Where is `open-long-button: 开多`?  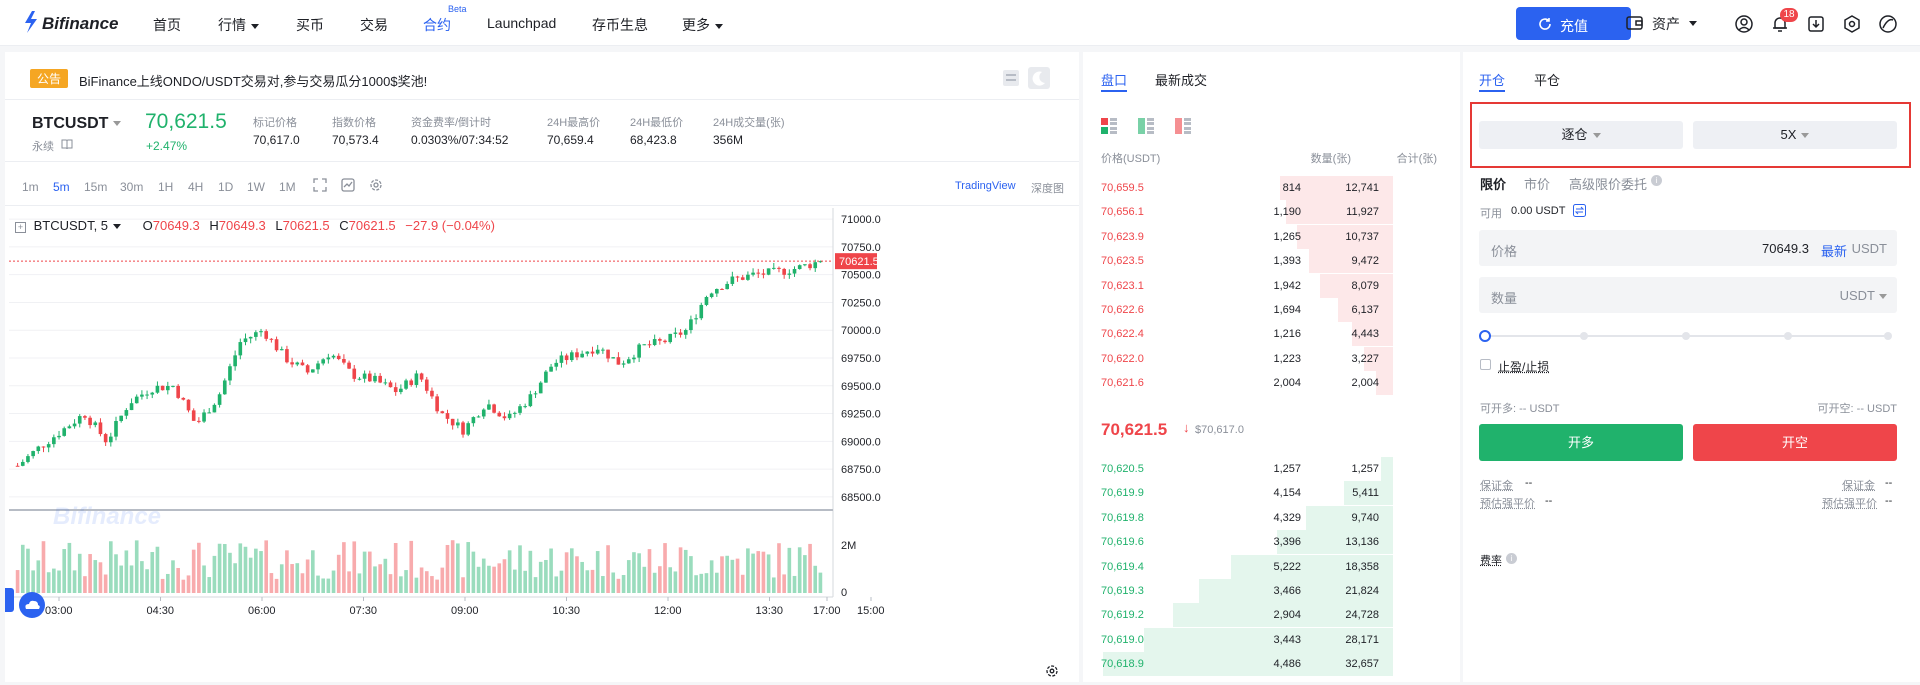 open-long-button: 开多 is located at coordinates (1581, 442).